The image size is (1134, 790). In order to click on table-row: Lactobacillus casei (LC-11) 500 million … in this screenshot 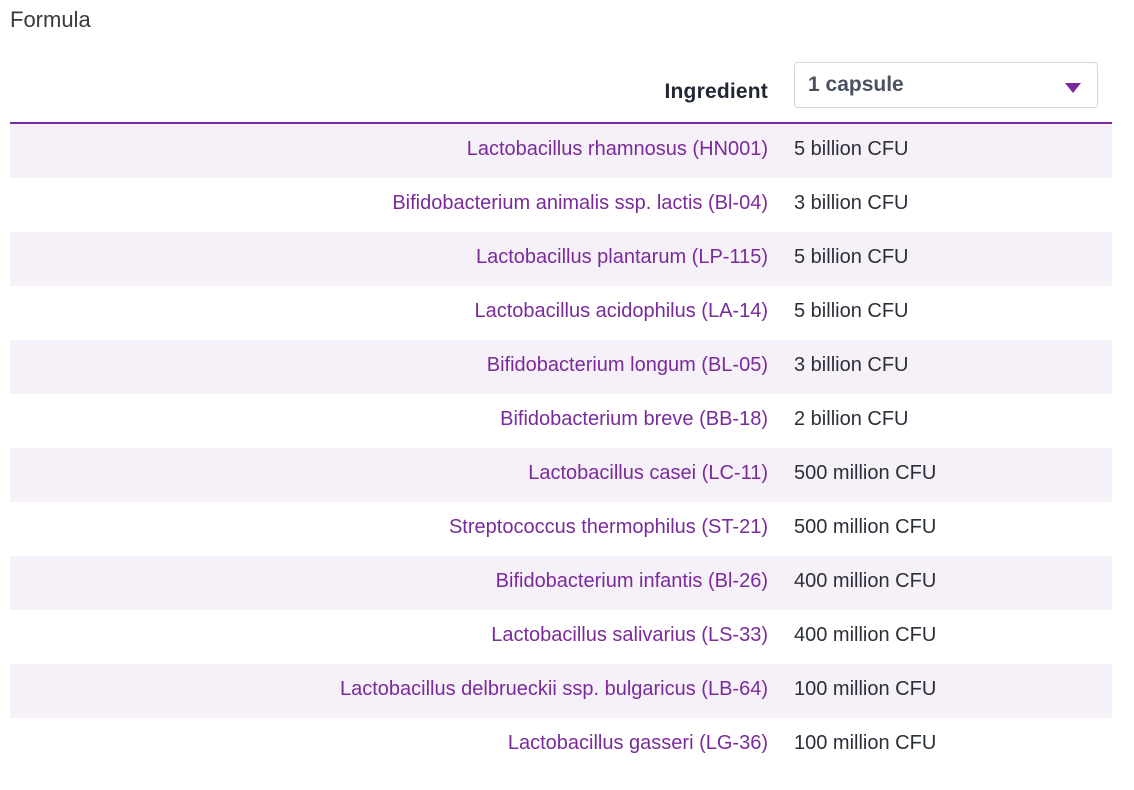, I will do `click(561, 475)`.